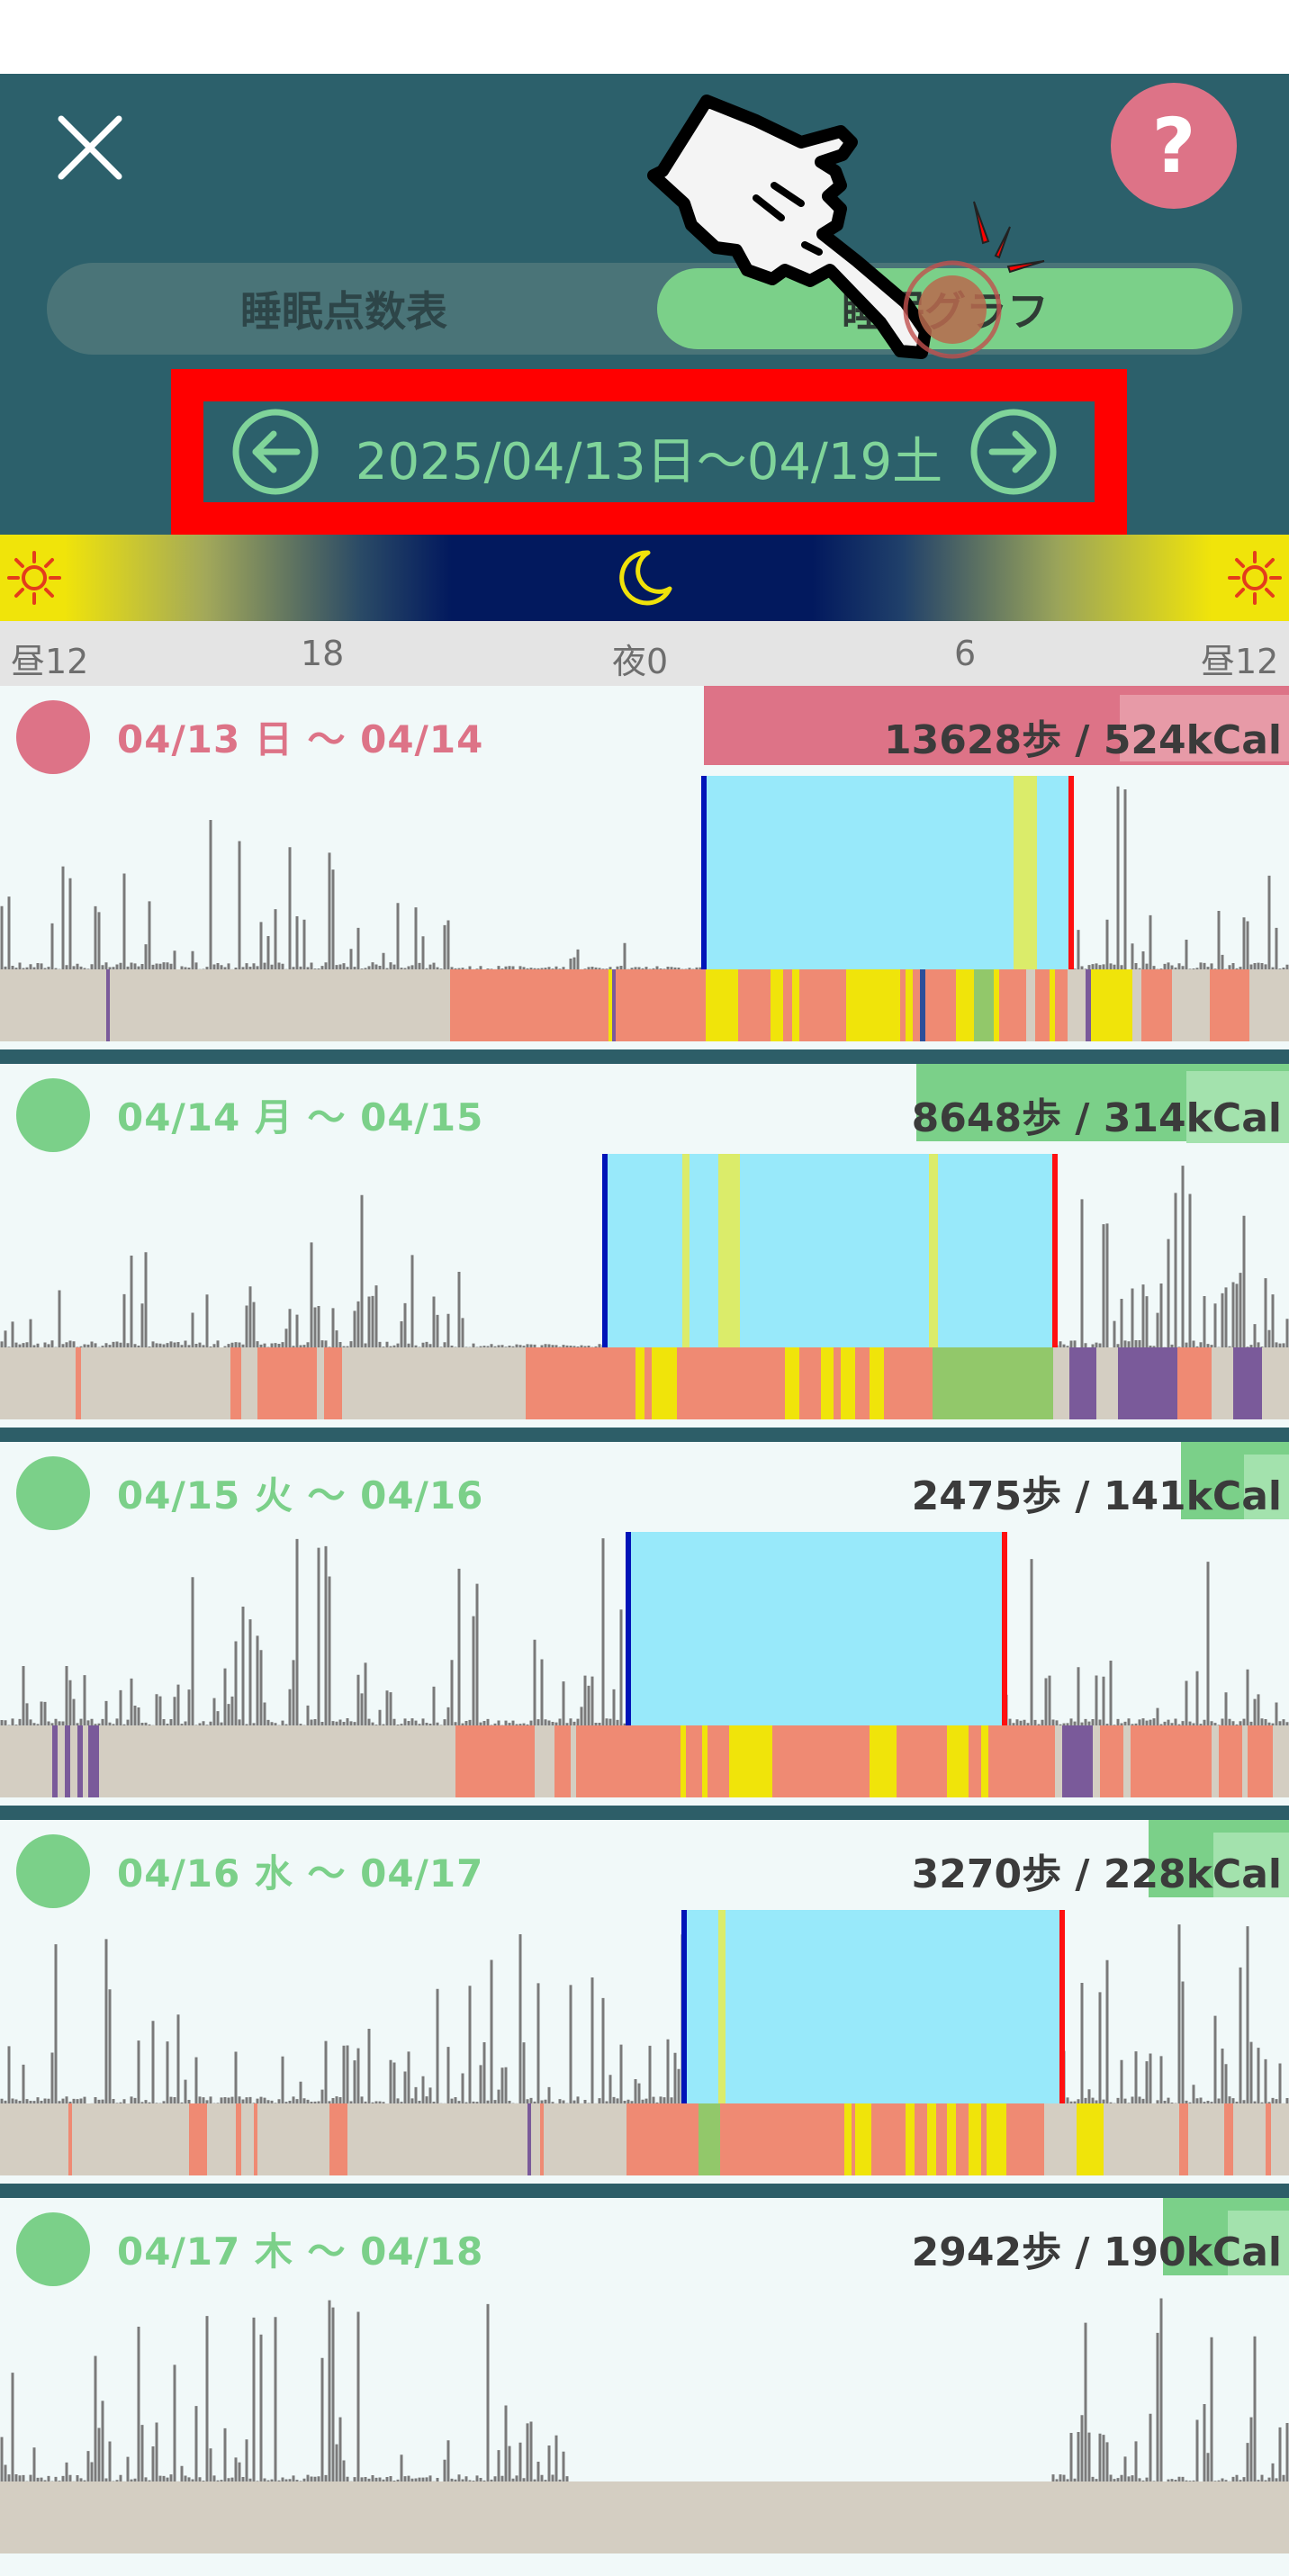 This screenshot has width=1289, height=2576. I want to click on day-steps-calories: 2475歩 / 141kCal, so click(1097, 1496).